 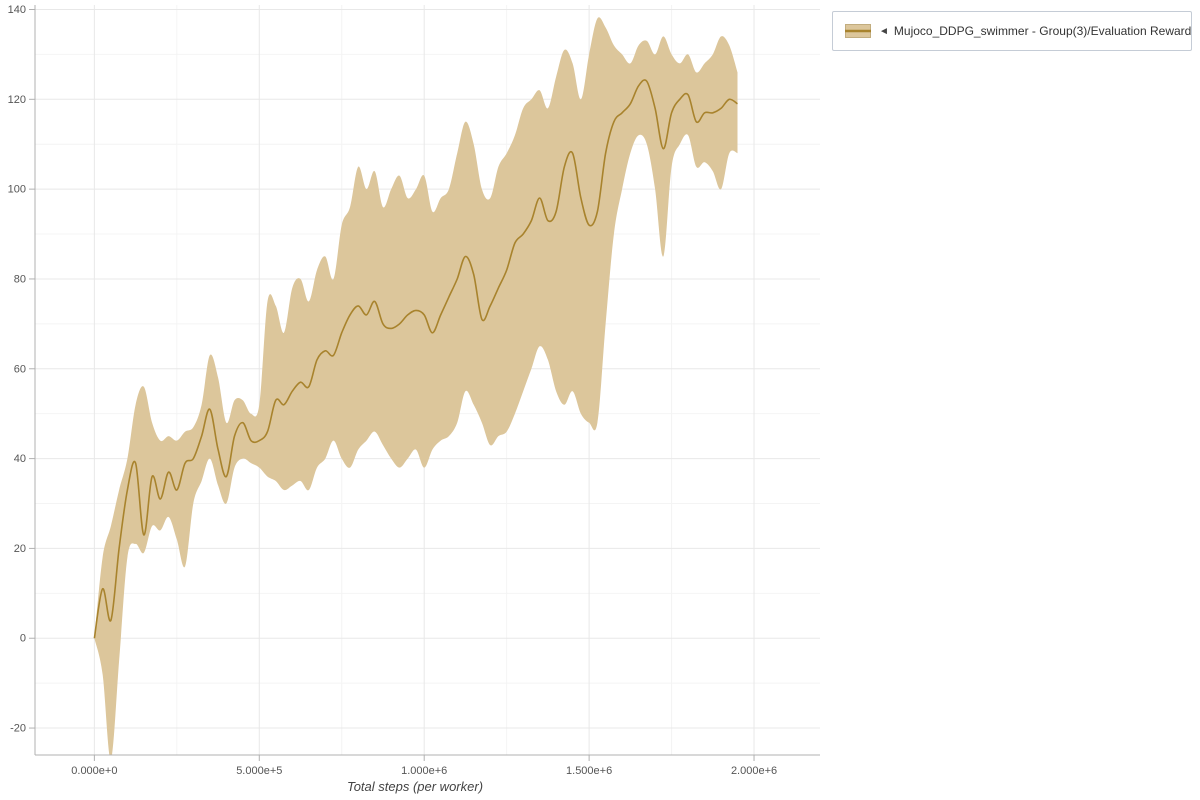 I want to click on collapse-legend-icon: ◄, so click(x=884, y=31).